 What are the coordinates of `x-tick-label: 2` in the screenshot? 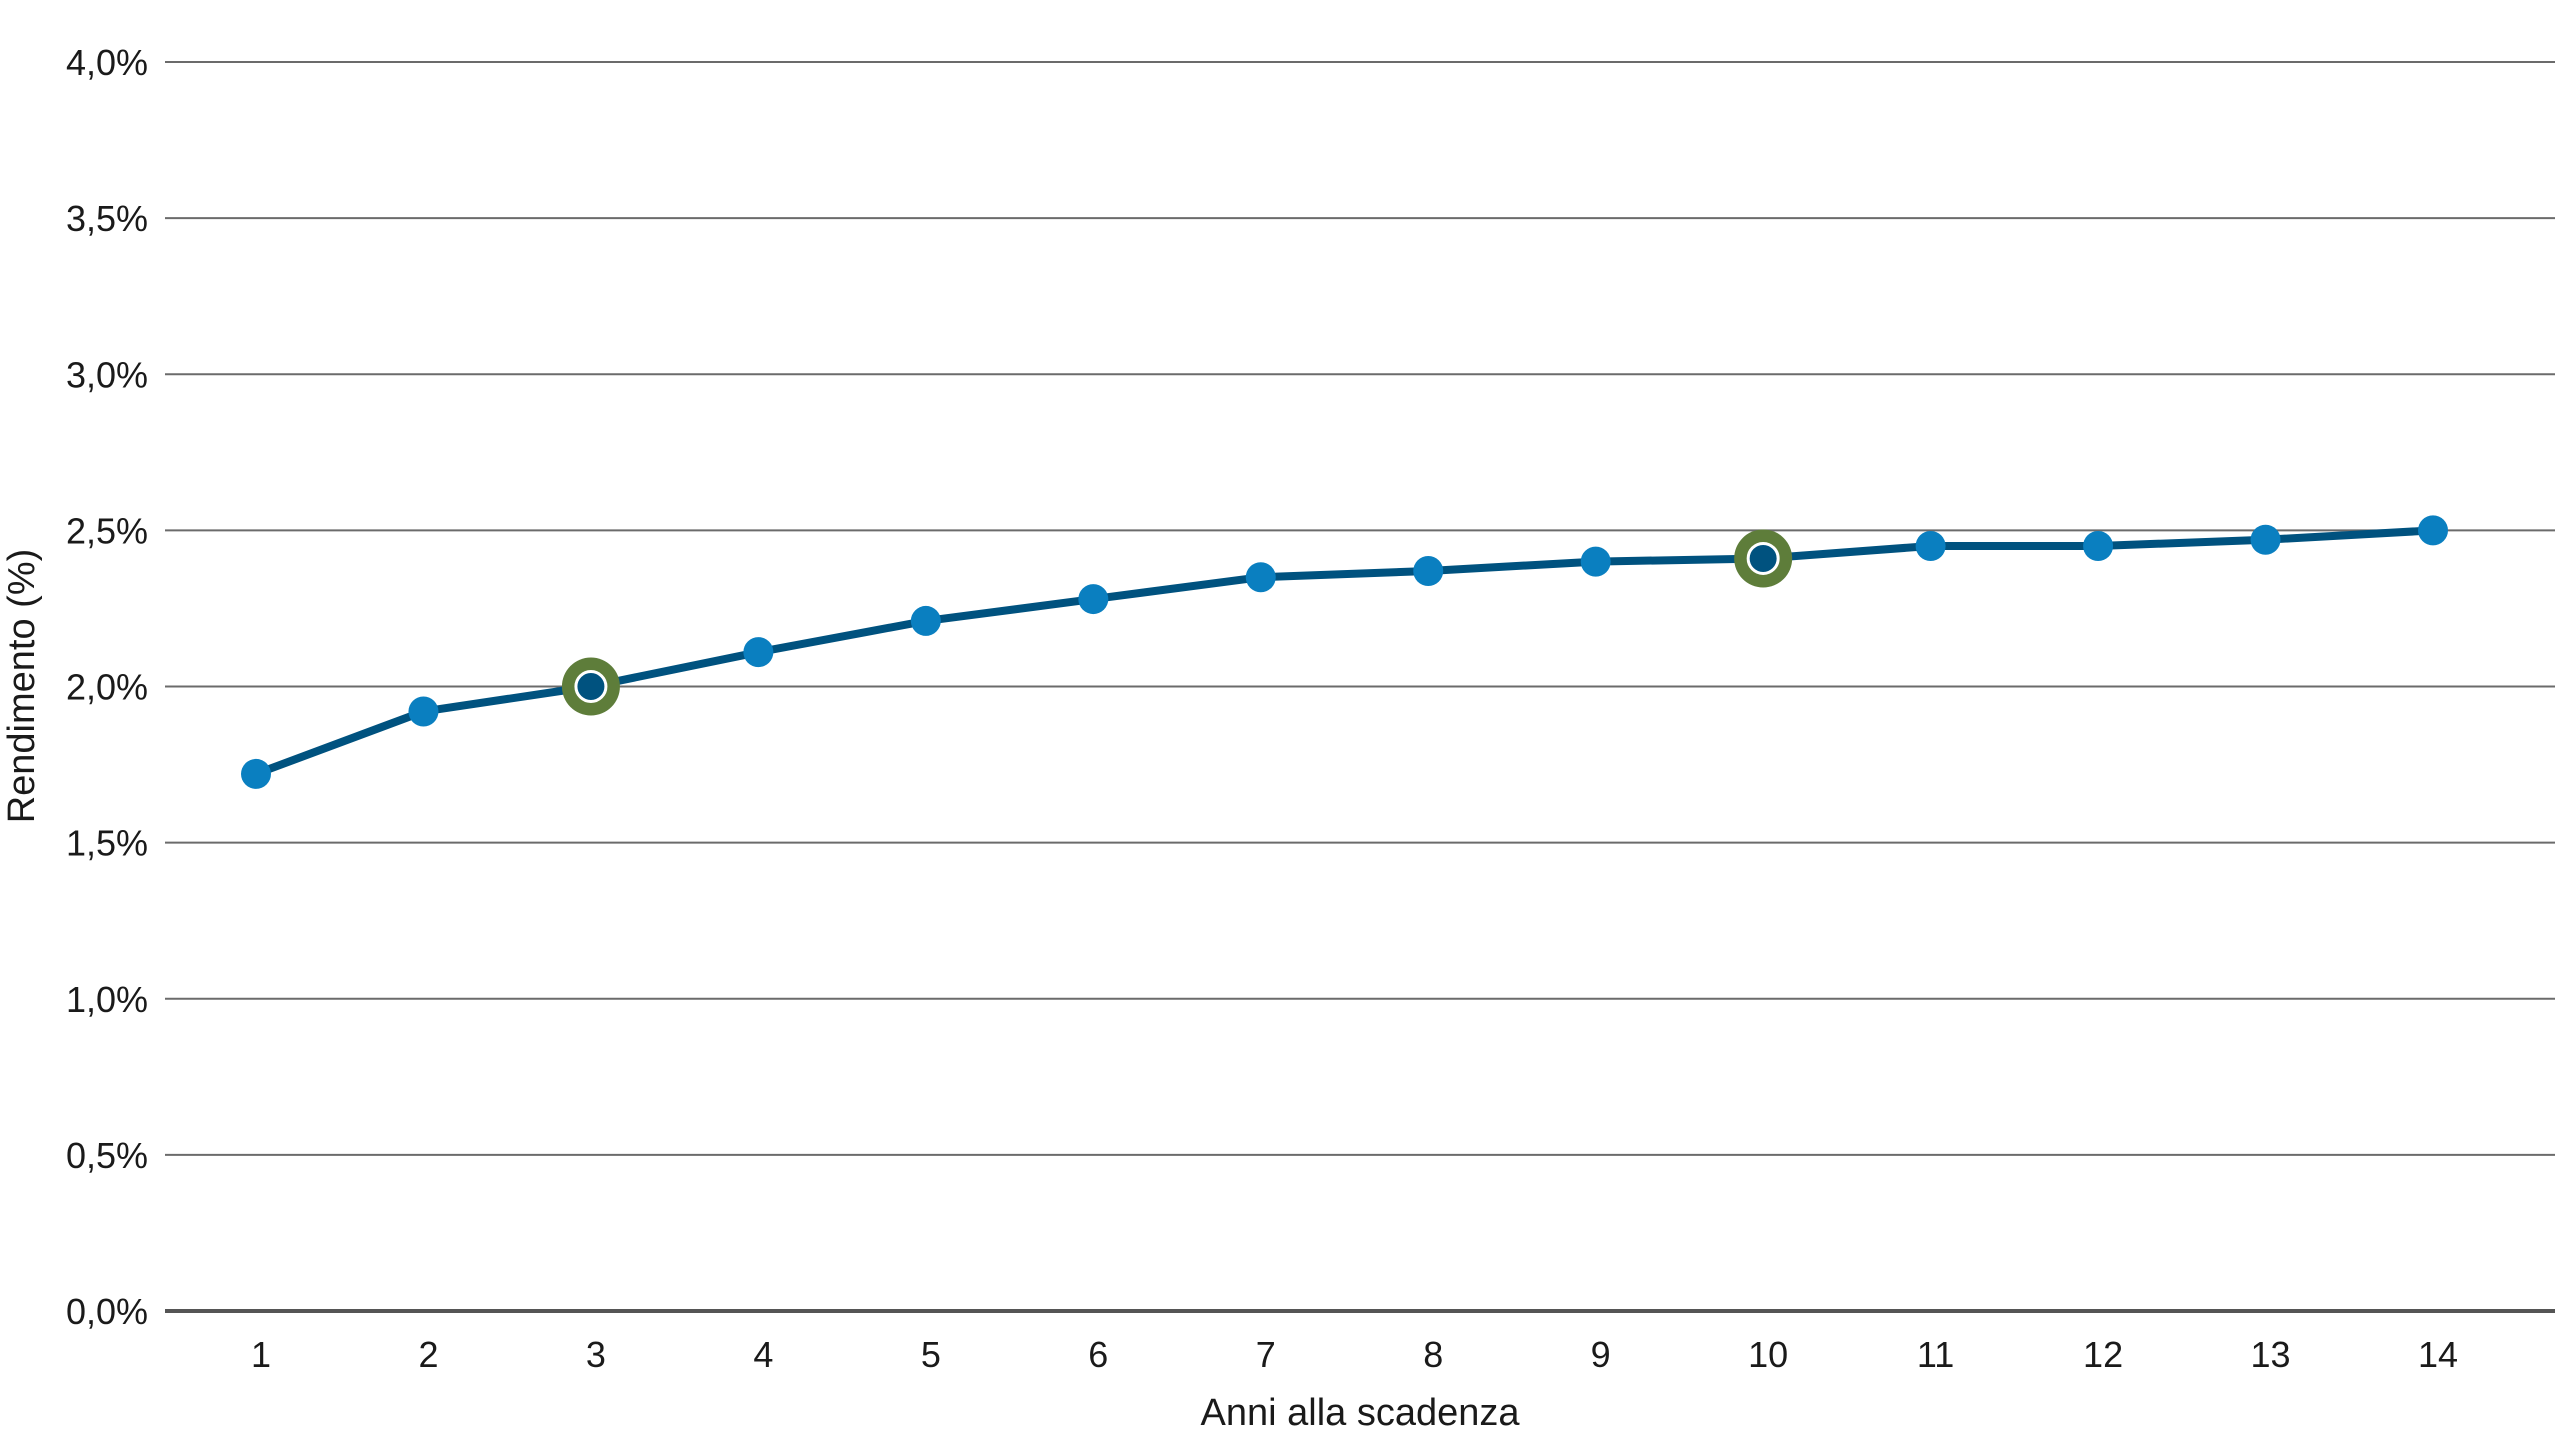 It's located at (428, 1354).